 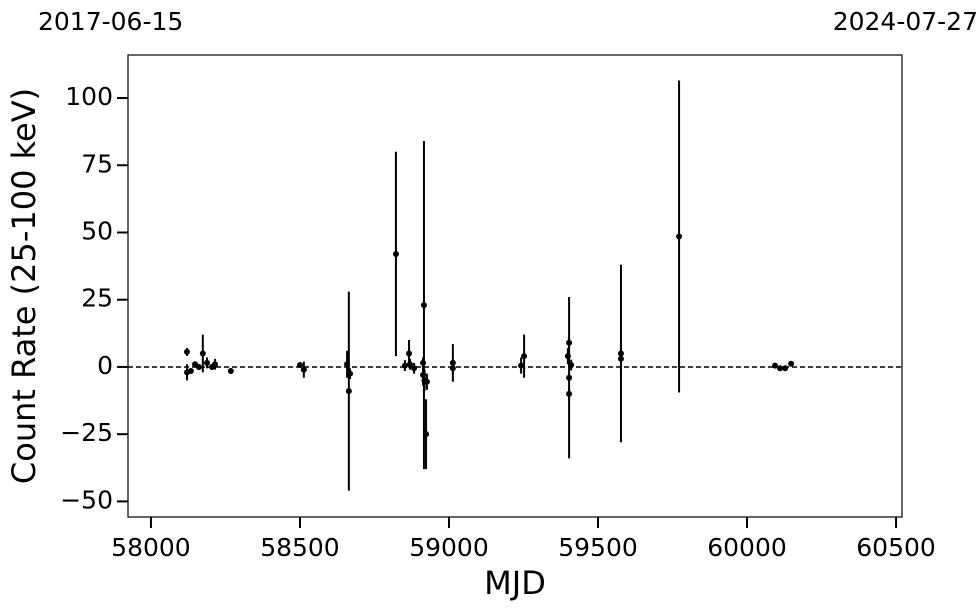 What do you see at coordinates (24, 286) in the screenshot?
I see `y-axis-label: Count Rate (25-100 keV)` at bounding box center [24, 286].